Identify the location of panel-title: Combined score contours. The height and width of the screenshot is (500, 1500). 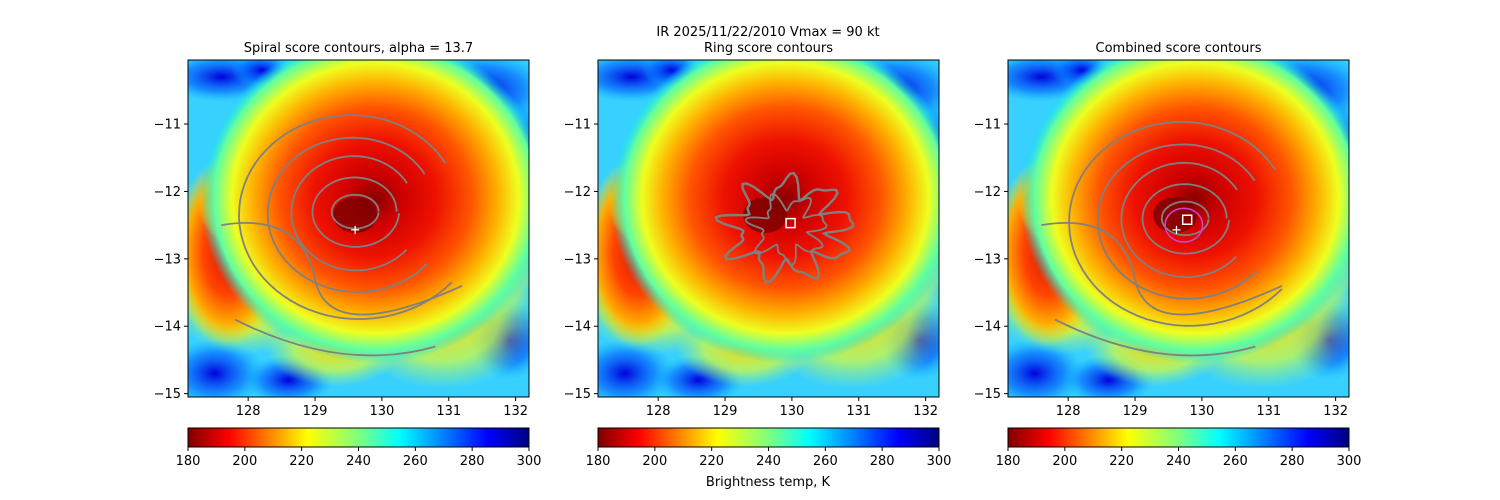
(1179, 48).